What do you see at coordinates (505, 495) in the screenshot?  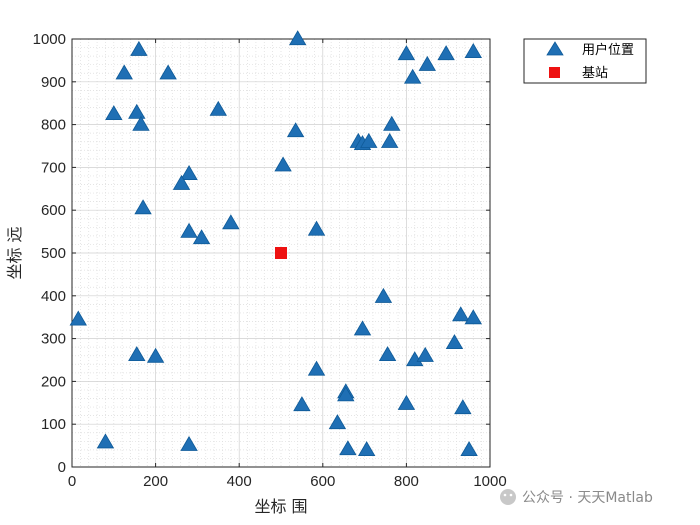 I see `wechat-icon-eye-left` at bounding box center [505, 495].